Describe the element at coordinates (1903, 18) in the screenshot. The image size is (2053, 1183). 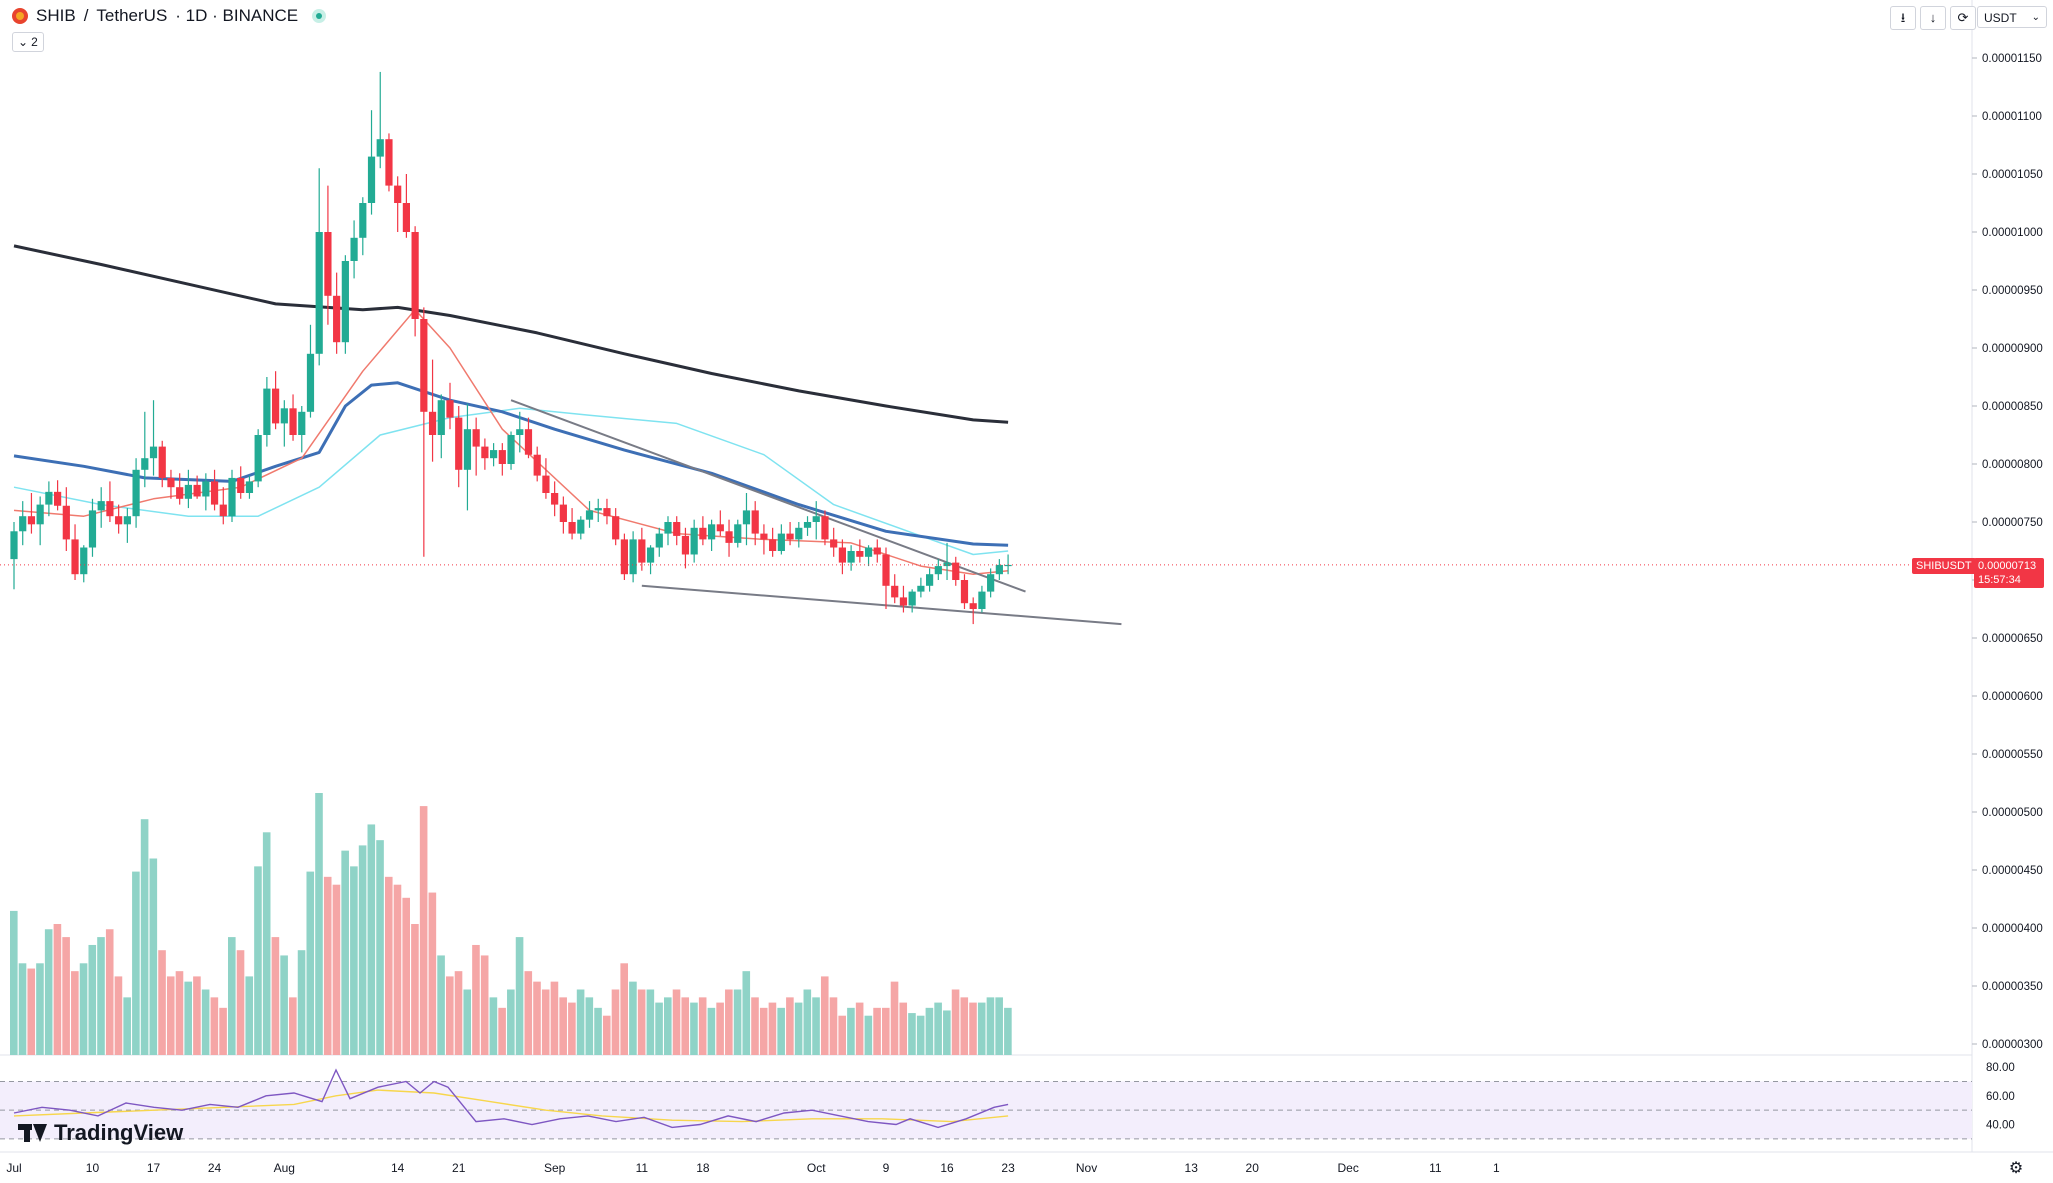
I see `download-icon: ⭳` at that location.